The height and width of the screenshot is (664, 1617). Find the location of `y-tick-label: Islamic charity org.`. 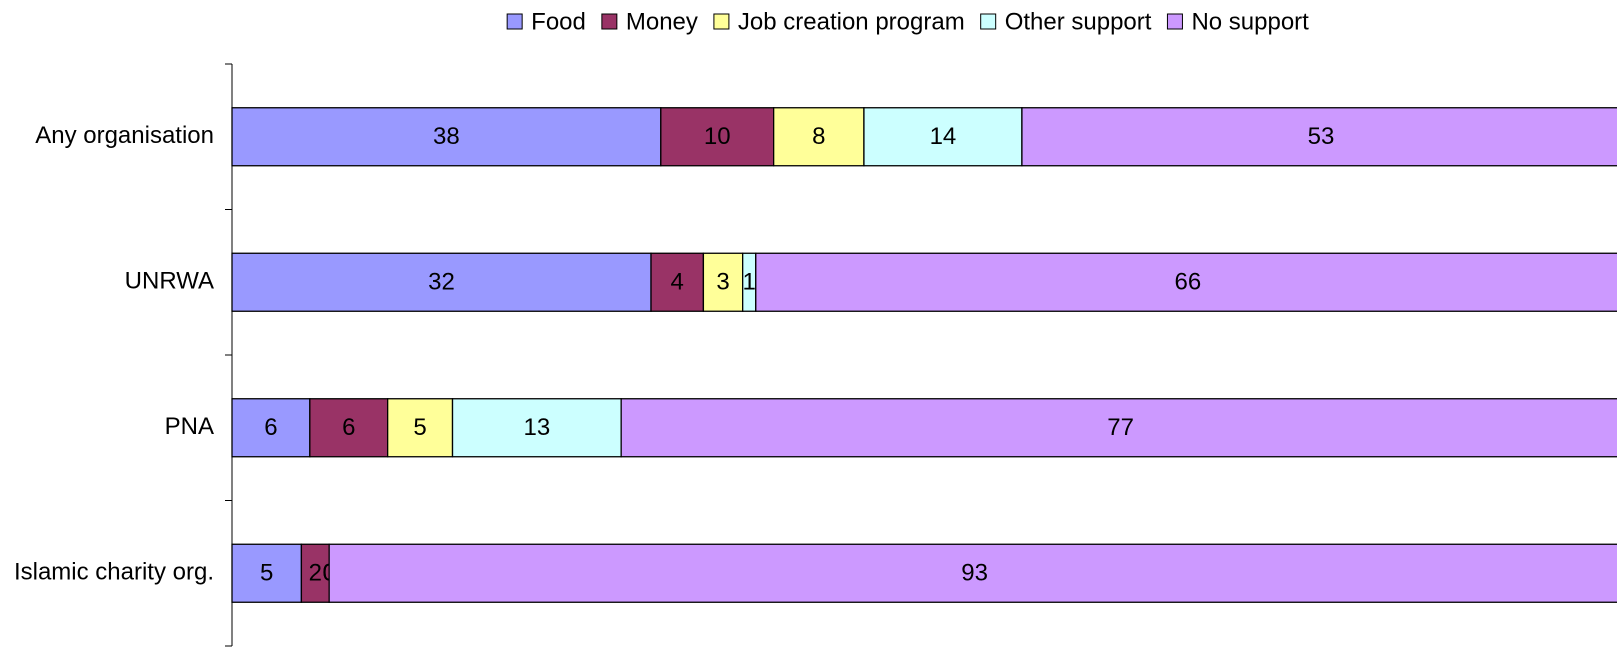

y-tick-label: Islamic charity org. is located at coordinates (114, 572).